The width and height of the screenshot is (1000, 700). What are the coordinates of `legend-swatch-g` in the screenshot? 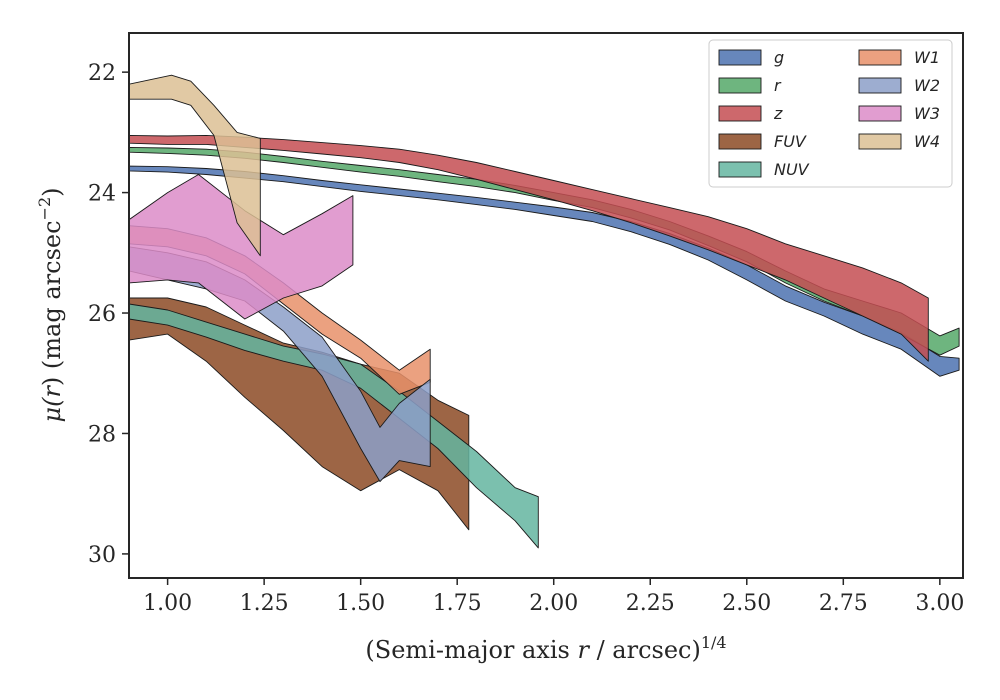 It's located at (740, 57).